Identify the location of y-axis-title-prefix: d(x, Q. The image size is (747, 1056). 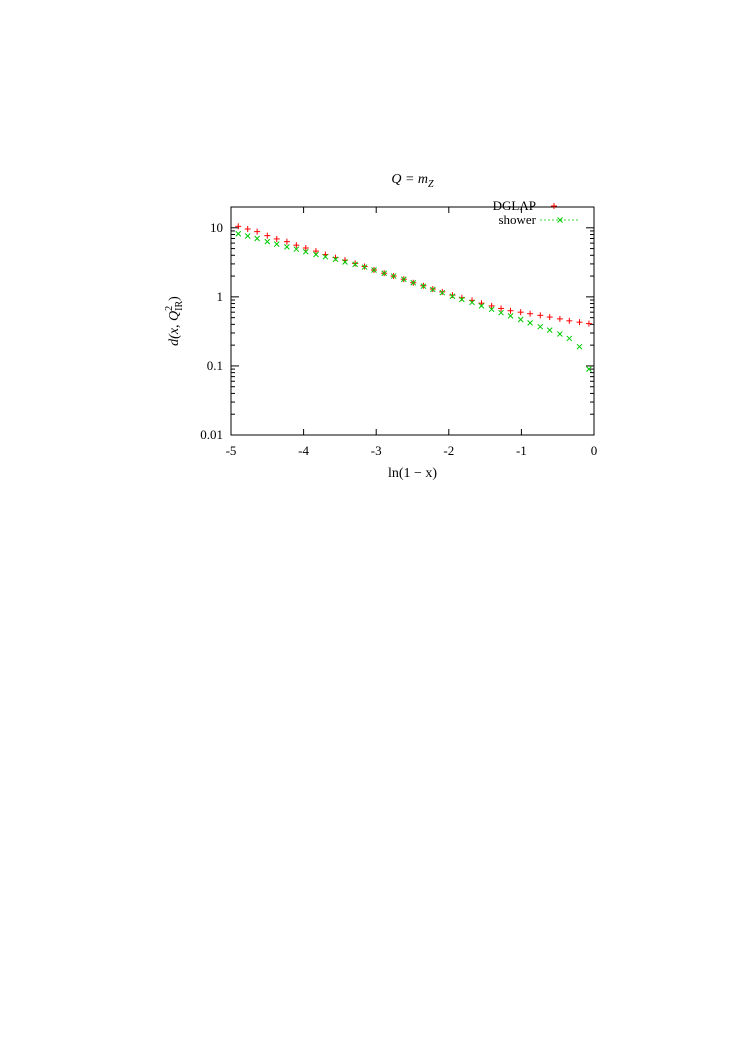
(174, 328).